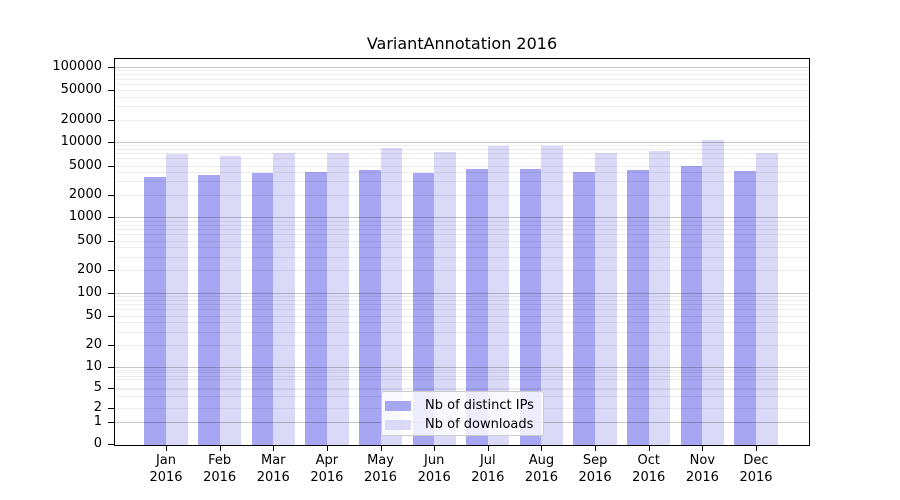 This screenshot has height=500, width=900. Describe the element at coordinates (381, 469) in the screenshot. I see `x-tick-label: May 2016` at that location.